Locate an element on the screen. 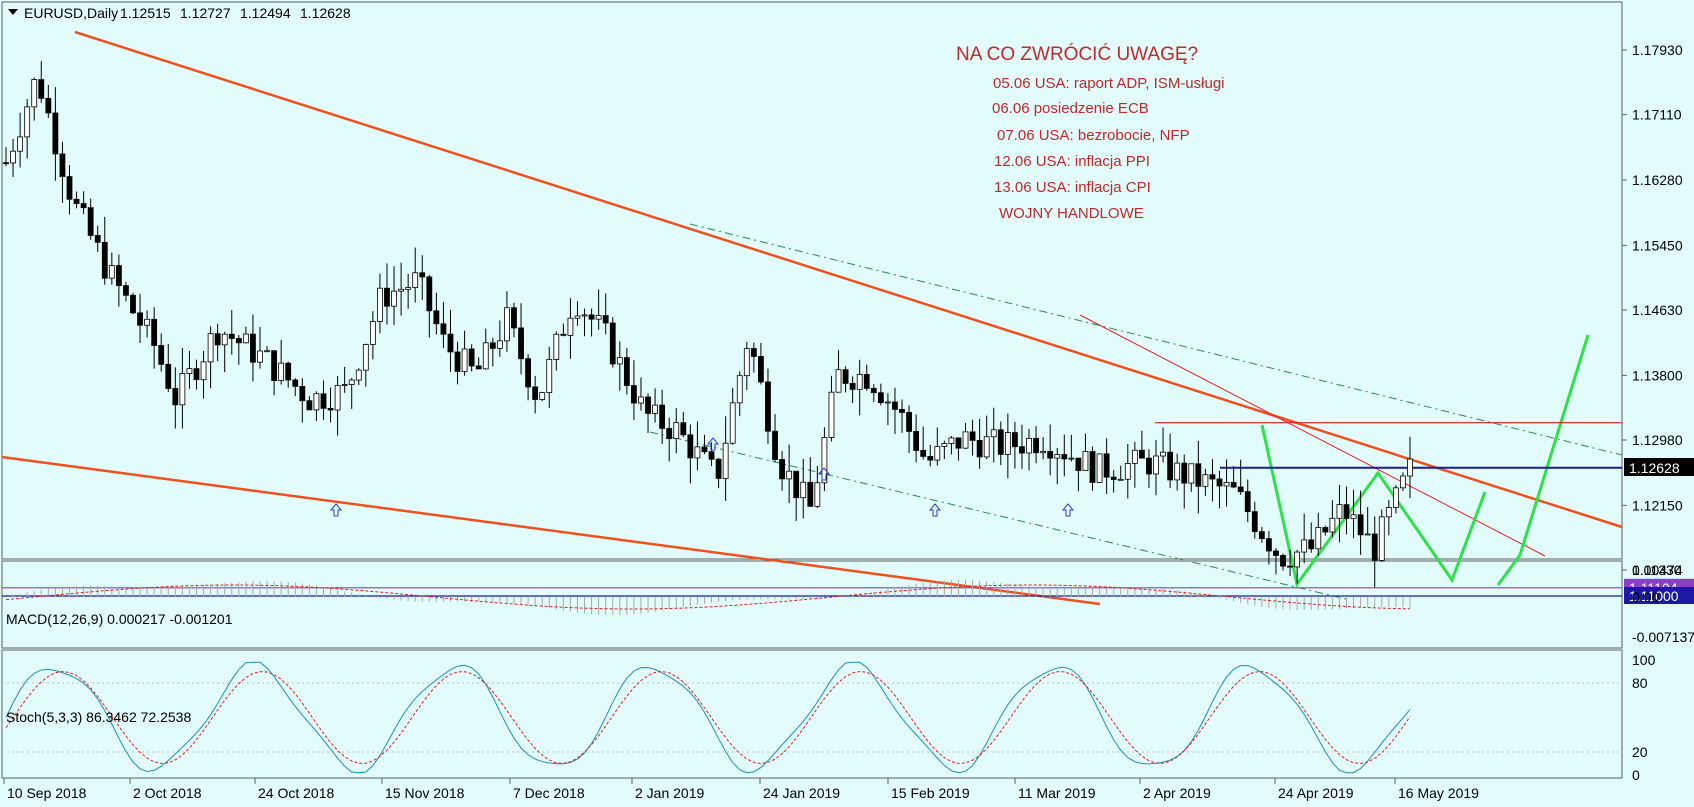 The height and width of the screenshot is (807, 1694). annotation-line-4: 12.06 USA: inflacja PPI is located at coordinates (1072, 161).